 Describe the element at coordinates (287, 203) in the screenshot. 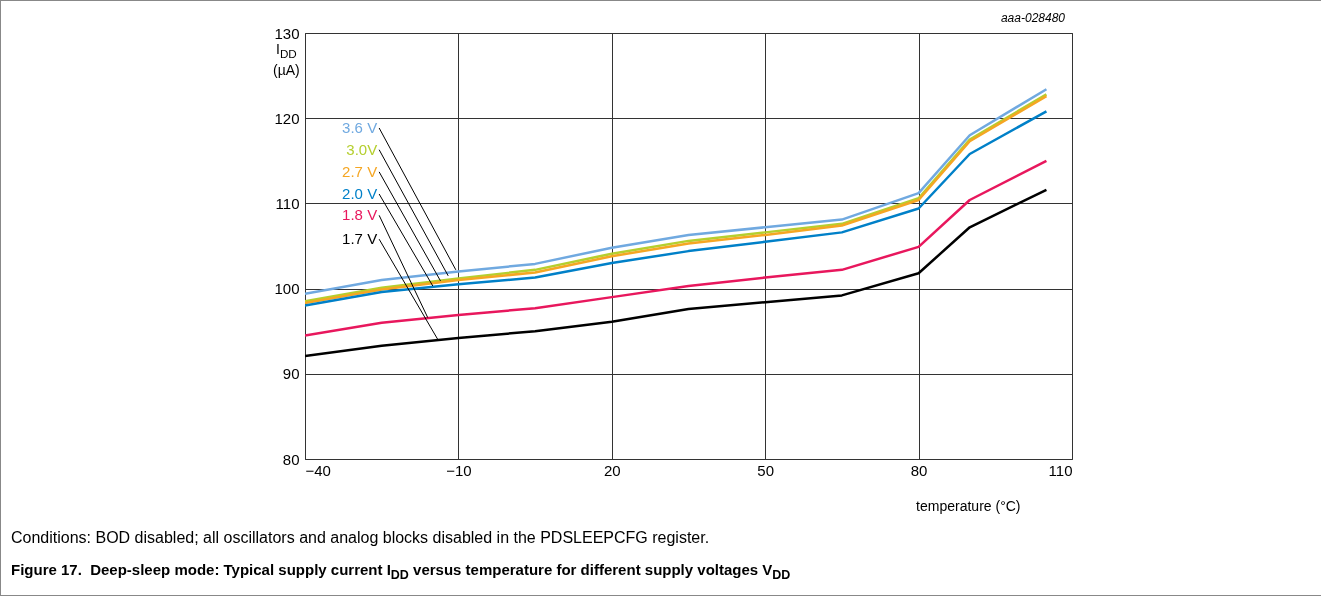

I see `y-tick-label: 110` at that location.